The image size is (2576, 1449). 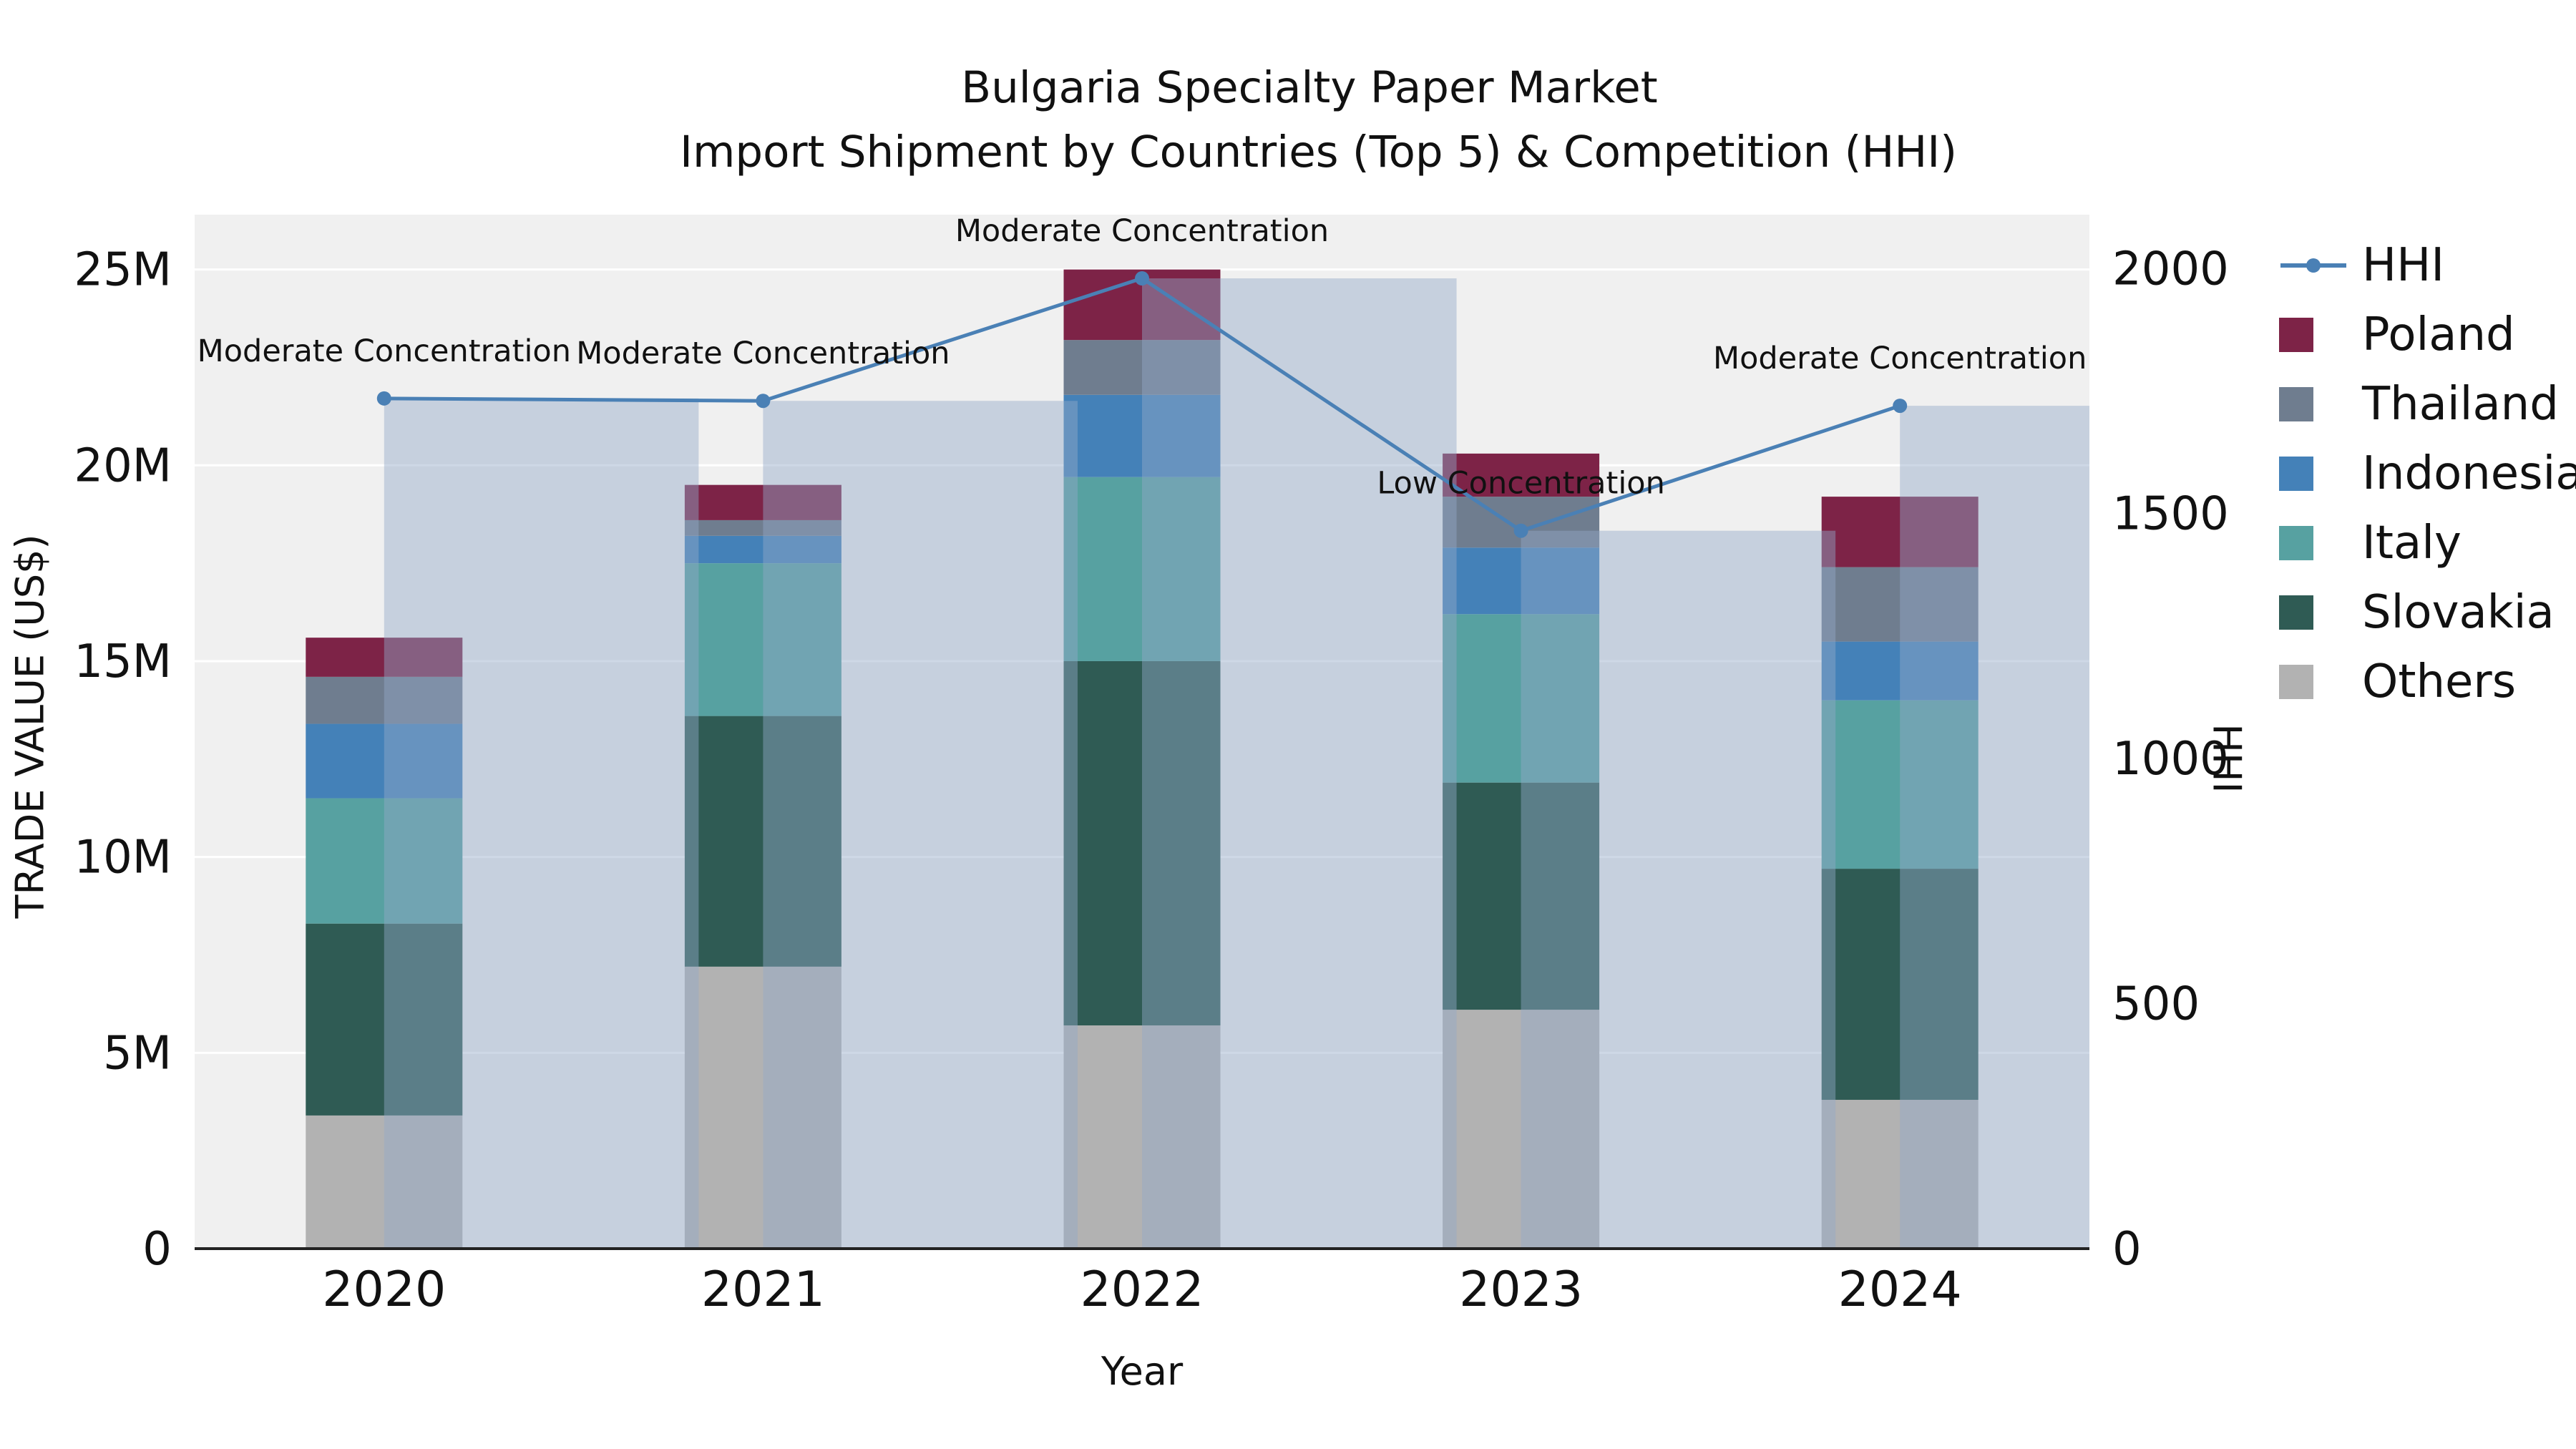 I want to click on legend-item-indonesia: Indonesia, so click(x=2427, y=473).